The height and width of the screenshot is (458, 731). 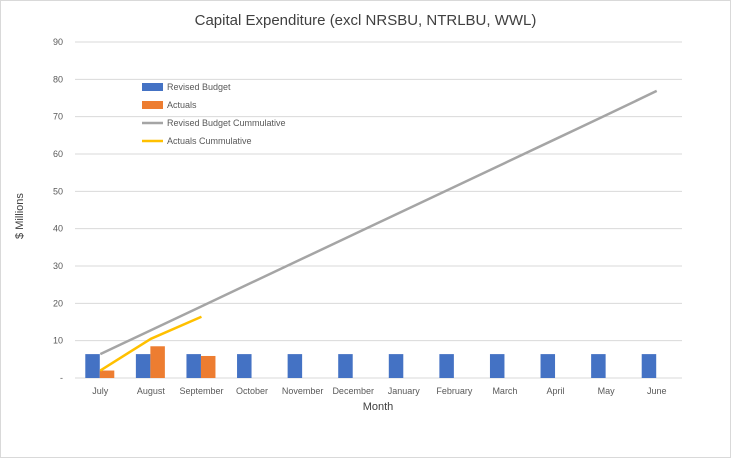 What do you see at coordinates (58, 42) in the screenshot?
I see `y-tick-label: 90` at bounding box center [58, 42].